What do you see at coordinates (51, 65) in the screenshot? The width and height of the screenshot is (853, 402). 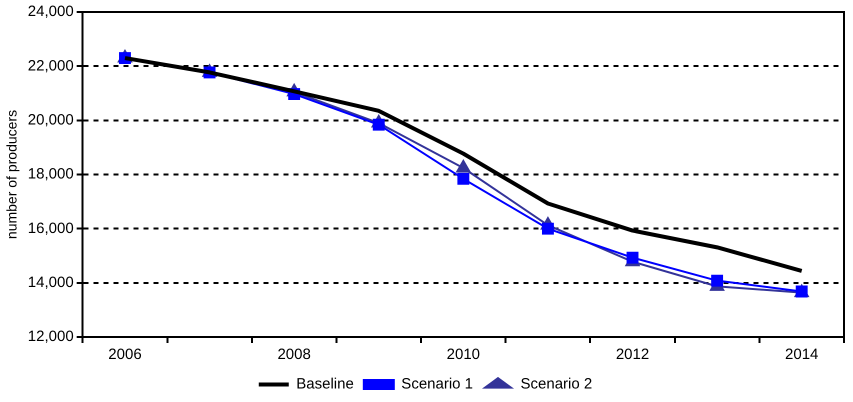 I see `y-tick-label: 22,000` at bounding box center [51, 65].